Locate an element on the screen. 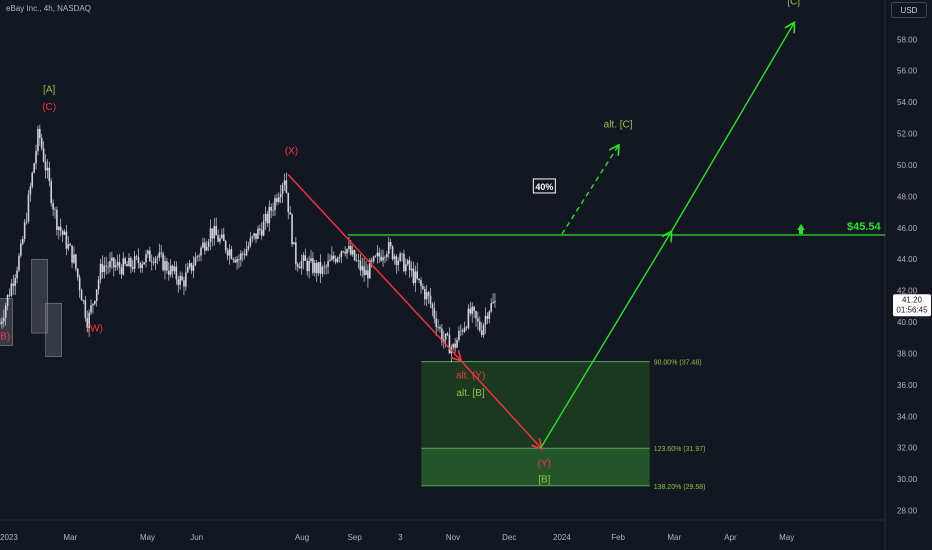 The height and width of the screenshot is (550, 932). x-tick-label: Jun is located at coordinates (196, 537).